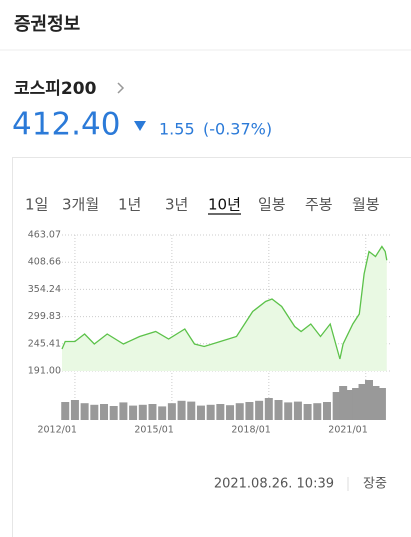  What do you see at coordinates (44, 262) in the screenshot?
I see `y-tick-label: 408.66` at bounding box center [44, 262].